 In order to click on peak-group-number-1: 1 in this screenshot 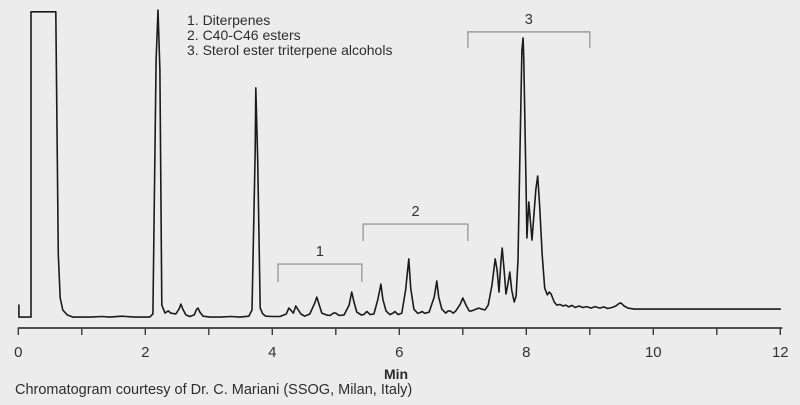, I will do `click(320, 252)`.